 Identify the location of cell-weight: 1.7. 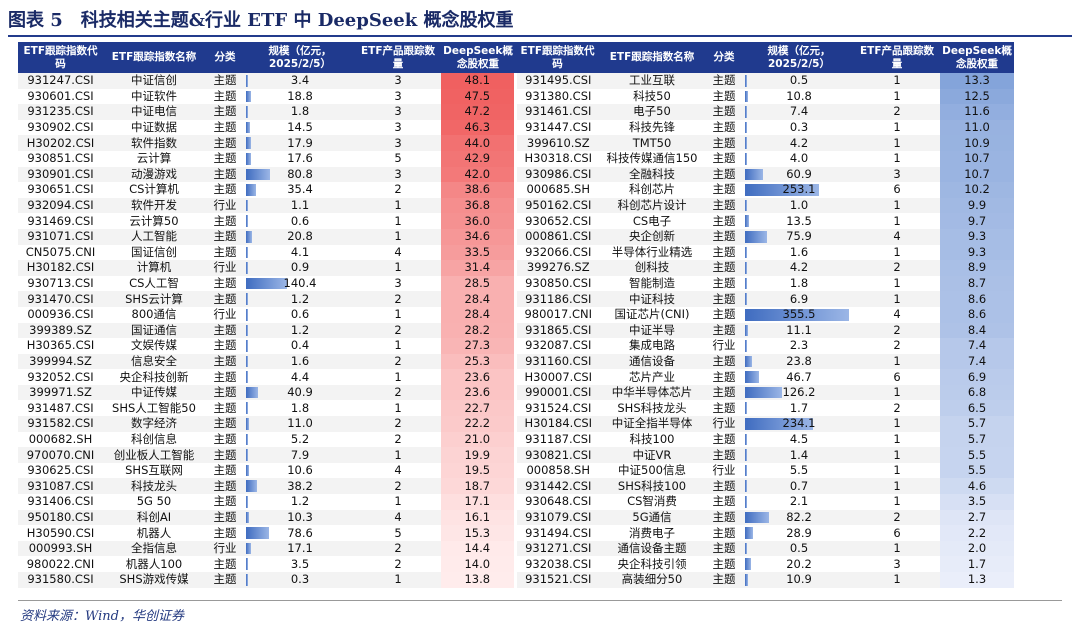
(977, 564).